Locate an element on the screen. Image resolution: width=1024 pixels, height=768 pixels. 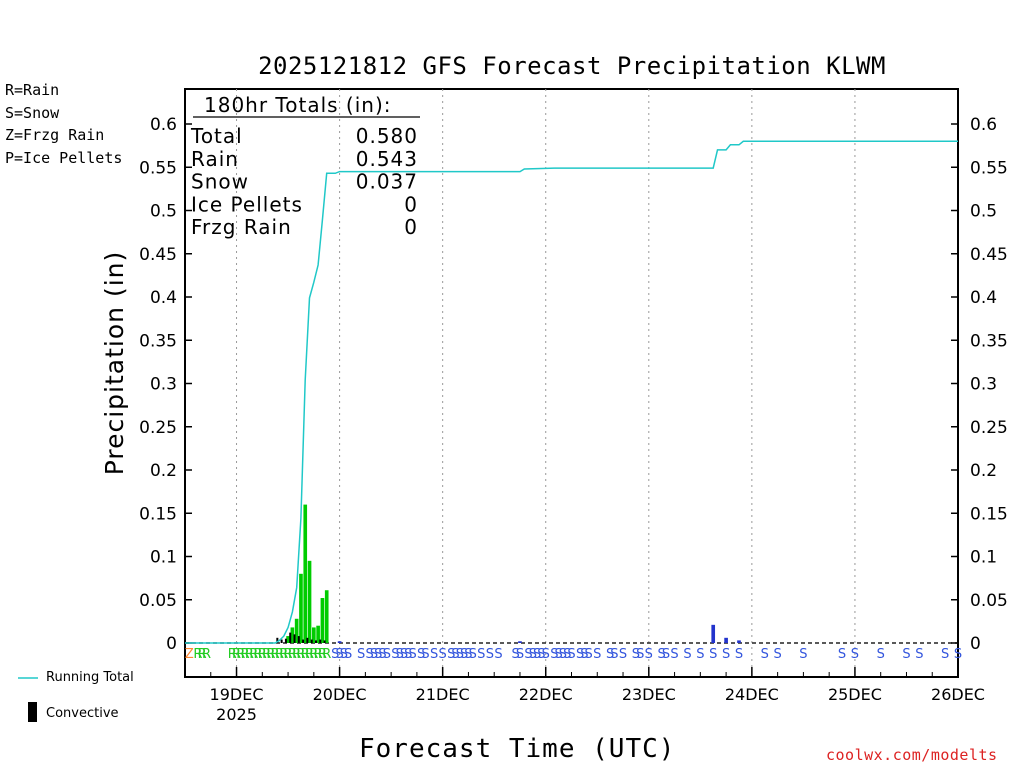
legend-convective-swatch is located at coordinates (32, 712).